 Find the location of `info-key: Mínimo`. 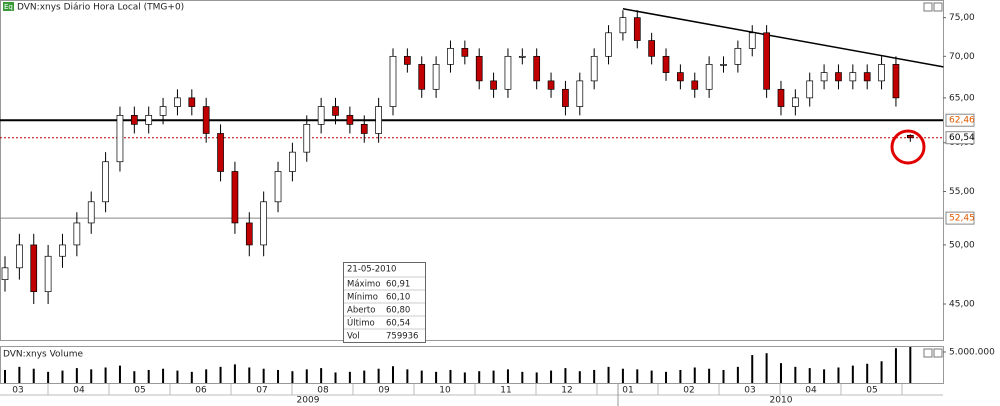

info-key: Mínimo is located at coordinates (362, 298).